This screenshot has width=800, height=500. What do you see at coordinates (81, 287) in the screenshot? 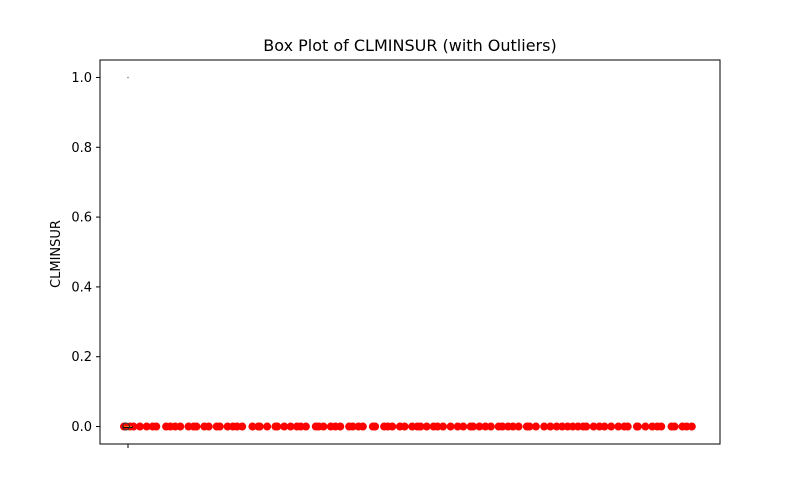
I see `y-tick-label: 0.4` at bounding box center [81, 287].